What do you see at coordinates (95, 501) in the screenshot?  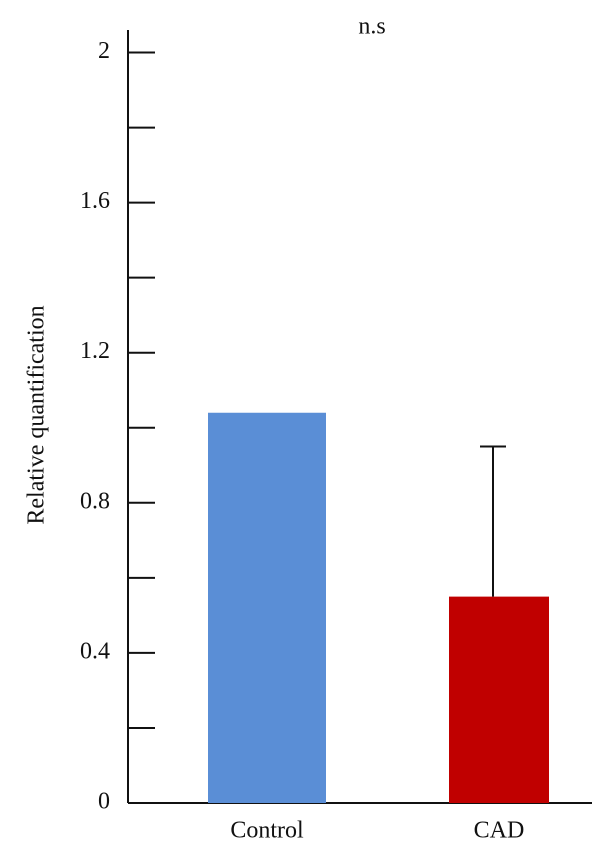 I see `y-tick-label: 0.8` at bounding box center [95, 501].